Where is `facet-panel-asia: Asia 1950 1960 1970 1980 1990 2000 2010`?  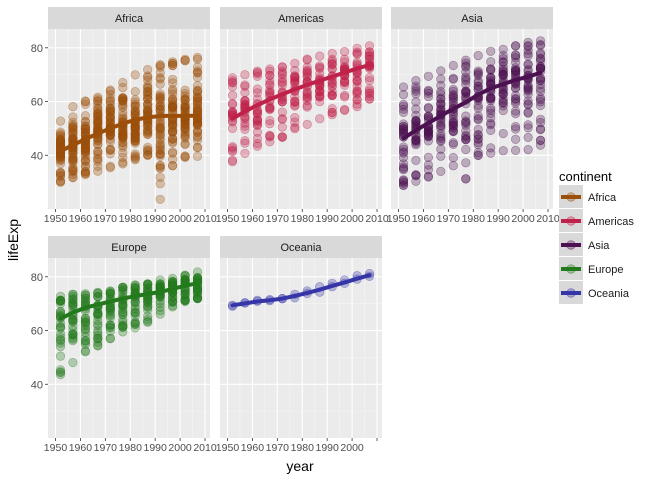
facet-panel-asia: Asia 1950 1960 1970 1980 1990 2000 2010 is located at coordinates (473, 116).